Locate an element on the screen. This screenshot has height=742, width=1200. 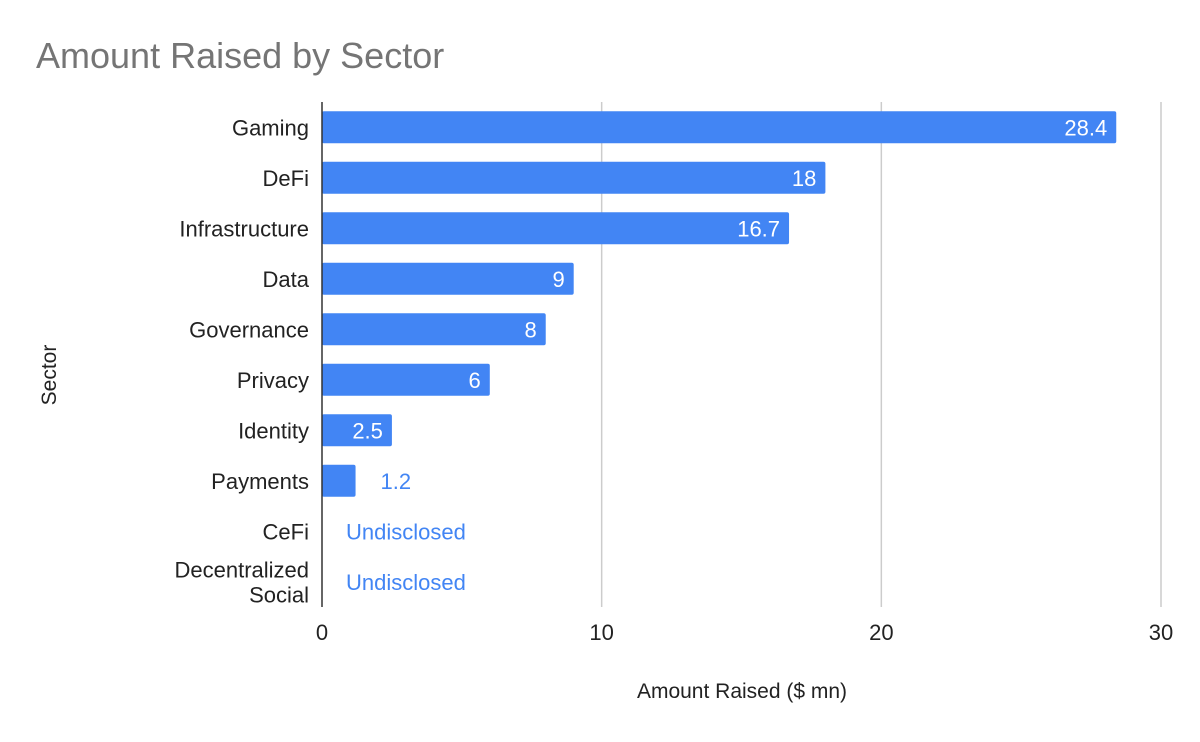
category-label-line: Governance is located at coordinates (249, 329).